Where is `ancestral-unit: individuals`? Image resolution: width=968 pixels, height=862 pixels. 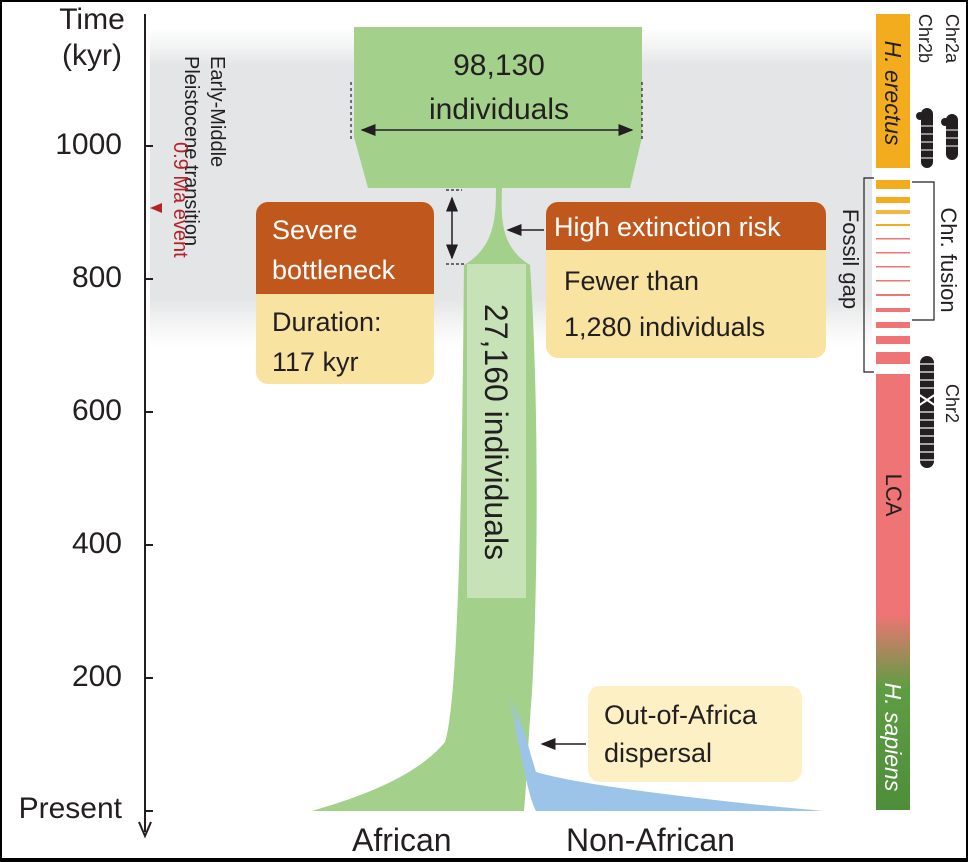
ancestral-unit: individuals is located at coordinates (499, 109).